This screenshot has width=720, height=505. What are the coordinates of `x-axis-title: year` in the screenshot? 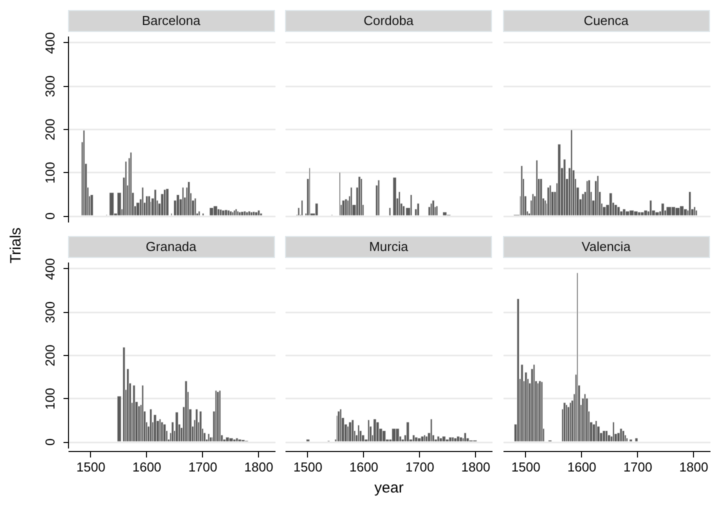 It's located at (389, 488).